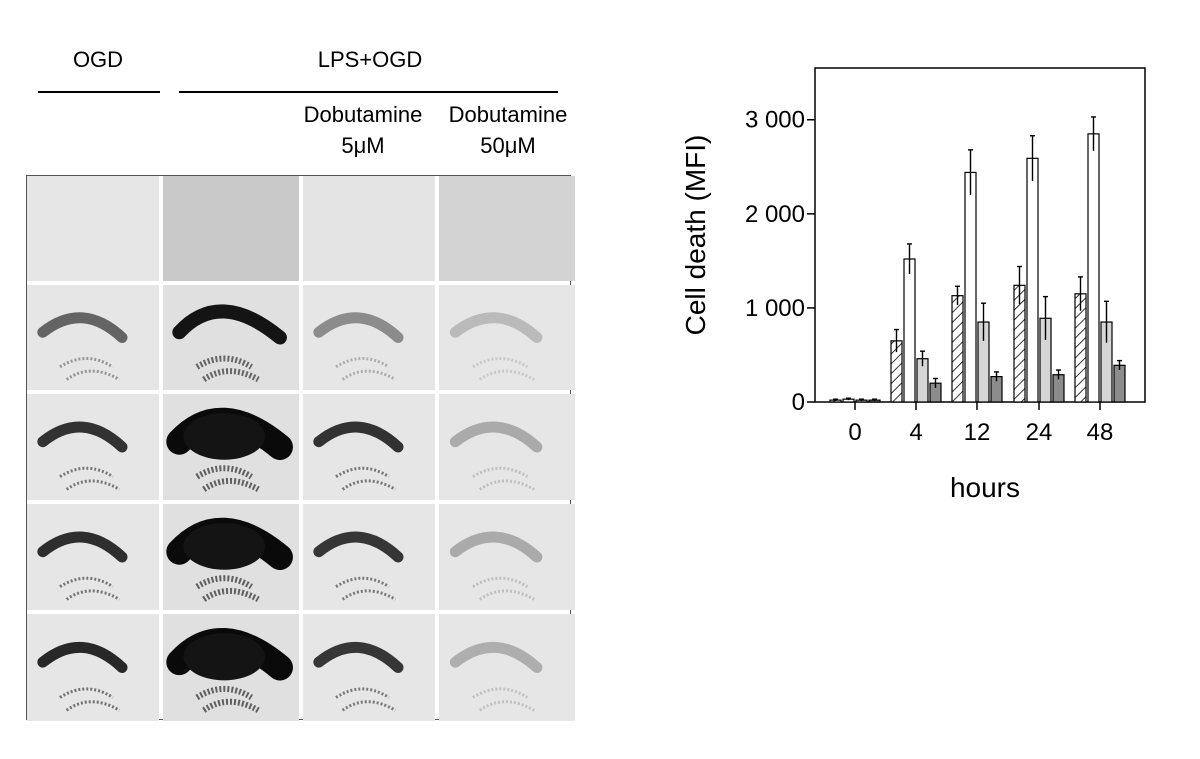 The image size is (1200, 759). I want to click on col4-label-line1: Dobutamine, so click(508, 114).